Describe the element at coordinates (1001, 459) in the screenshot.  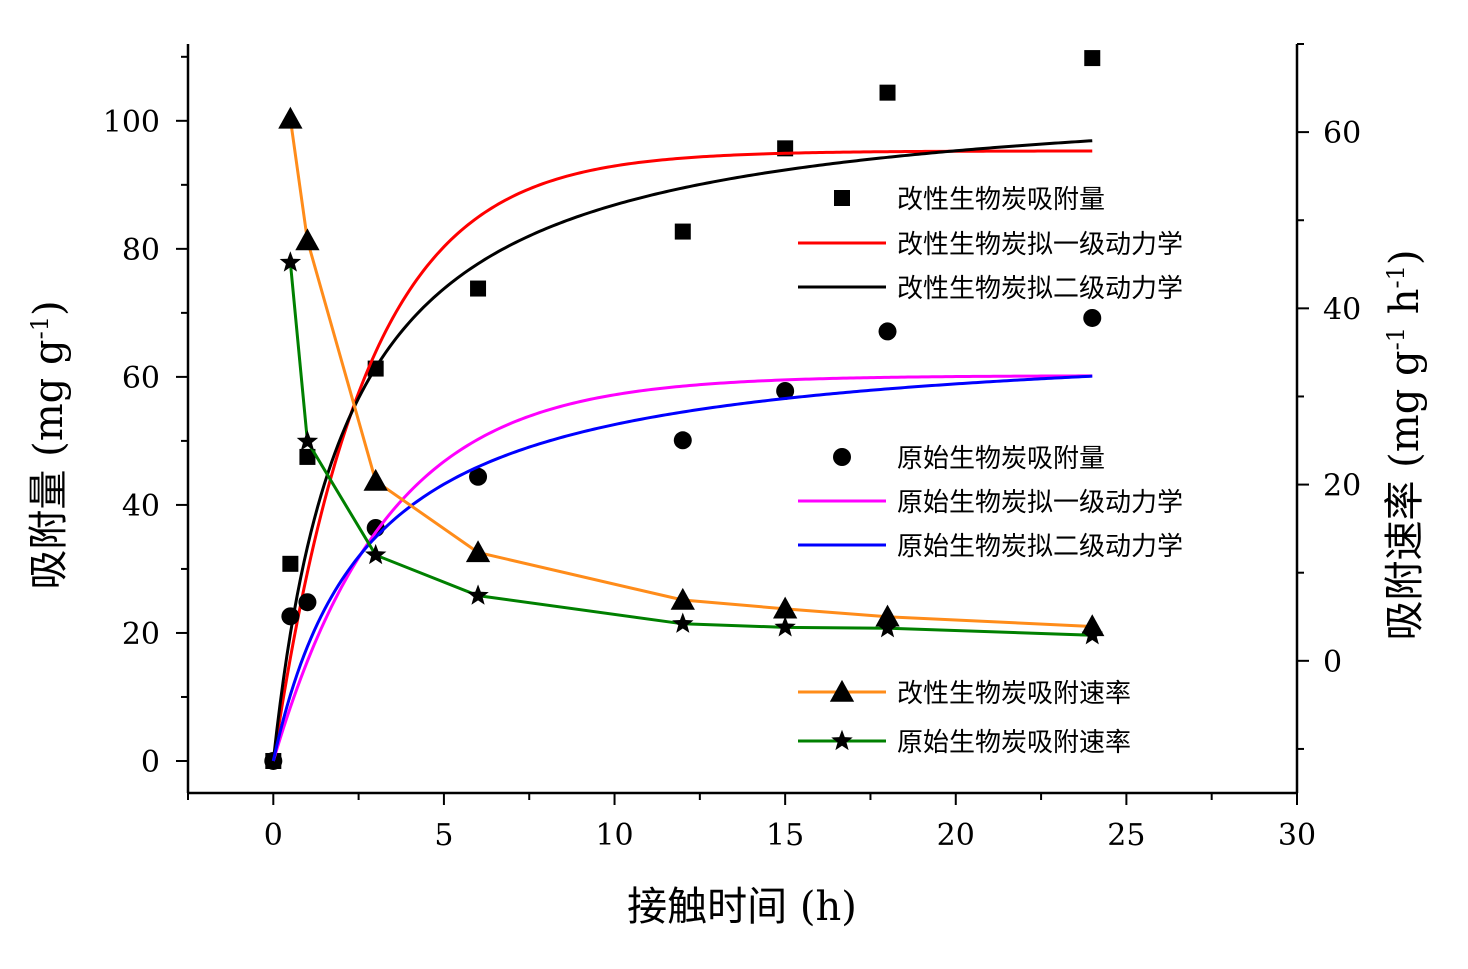
I see `legend-label-raw-uptake: 原始生物炭吸附量` at that location.